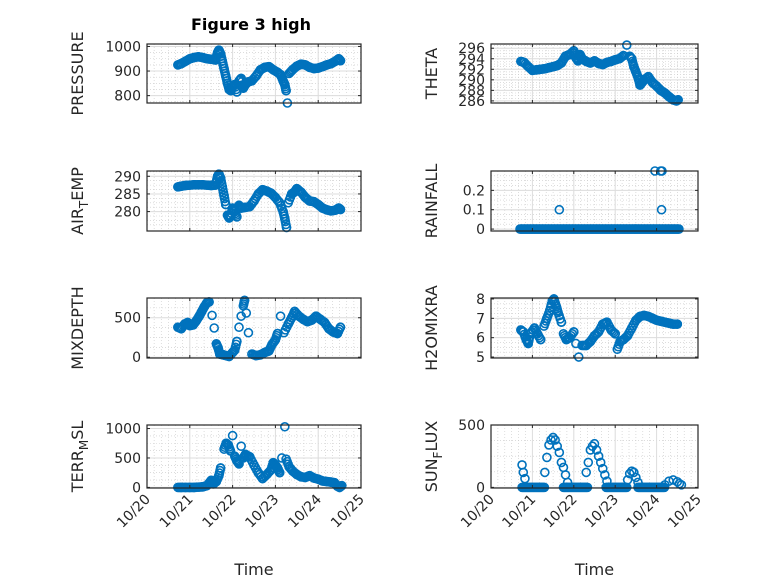 The image size is (778, 583). What do you see at coordinates (79, 201) in the screenshot?
I see `y-axis-label: AIRTEMP` at bounding box center [79, 201].